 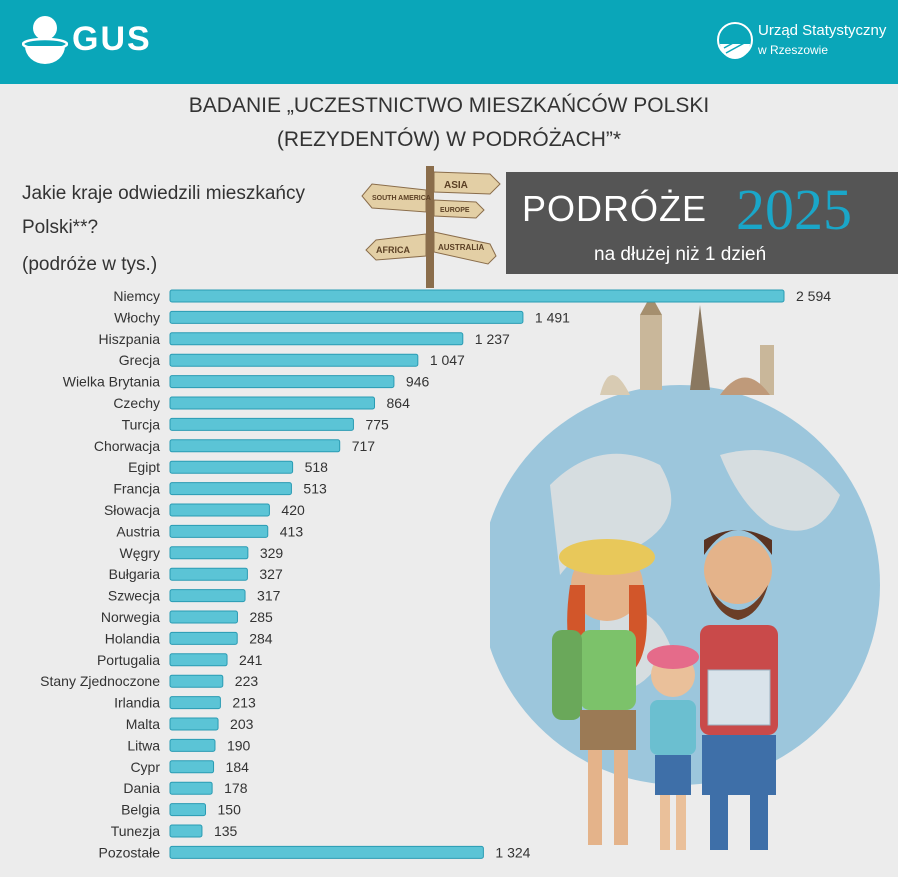 I want to click on signpost-label-asia: ASIA, so click(x=456, y=185).